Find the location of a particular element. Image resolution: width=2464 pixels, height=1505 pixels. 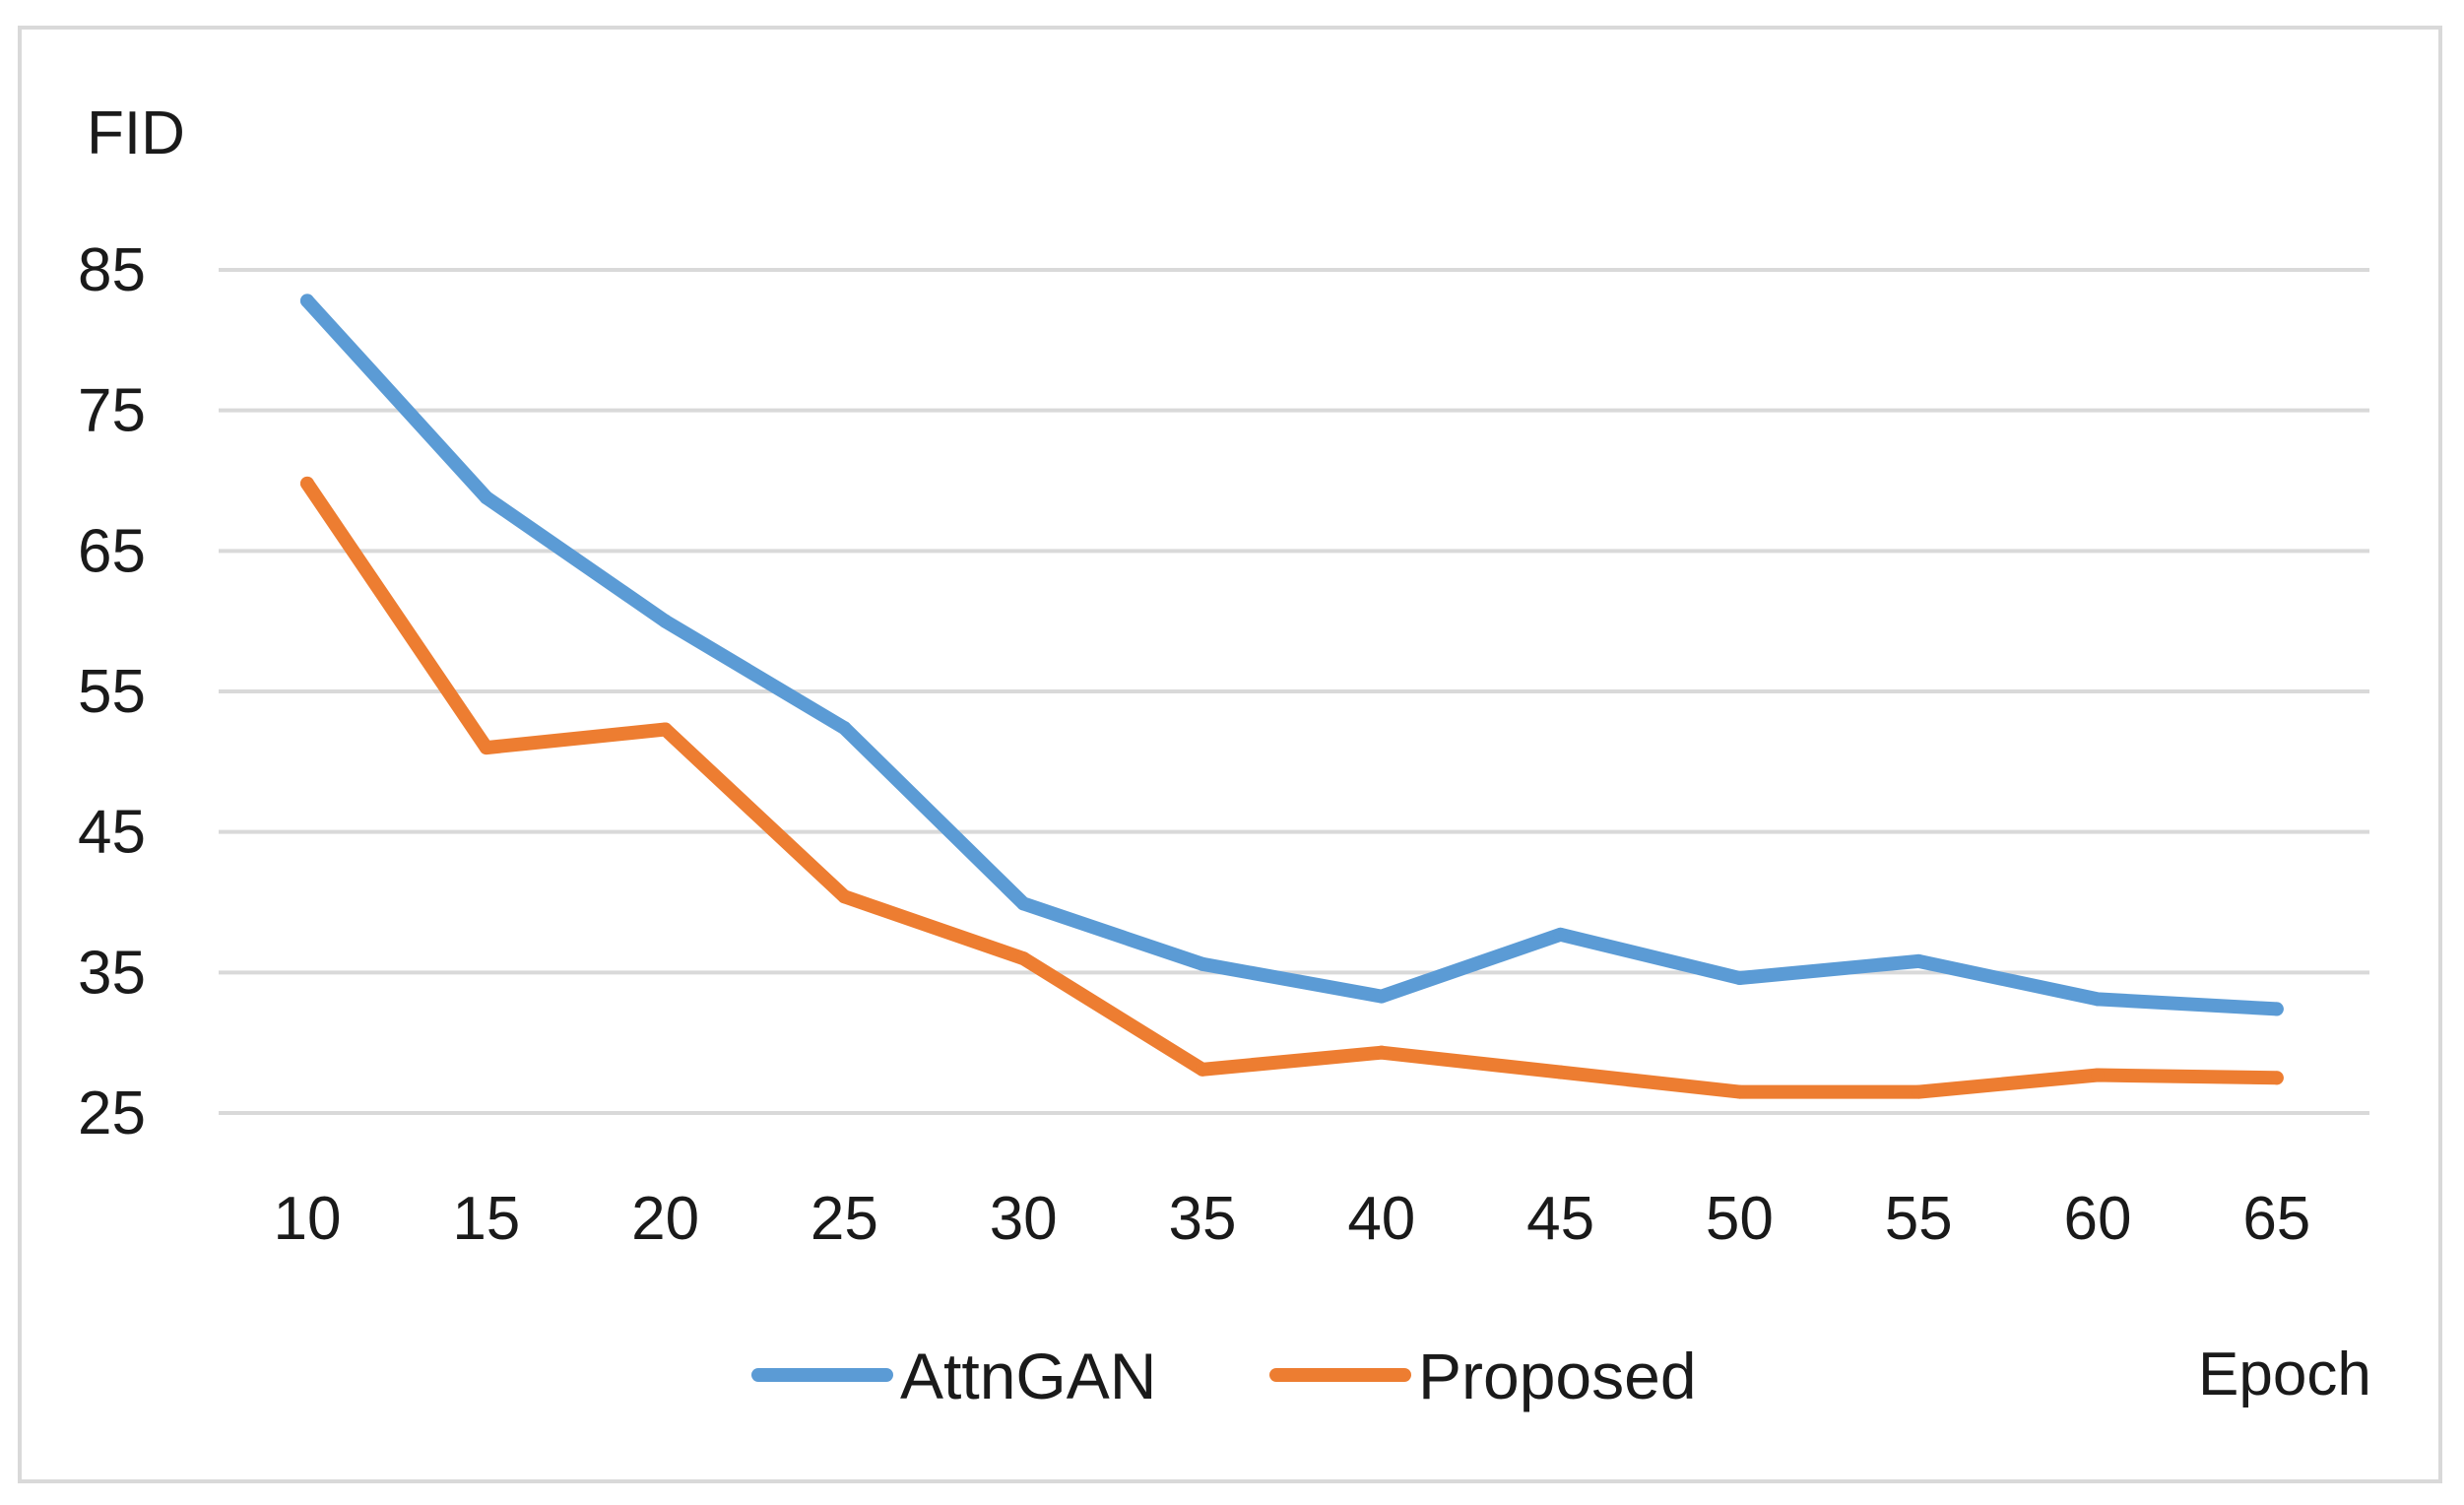

x-tick-label: 30 is located at coordinates (1024, 1219).